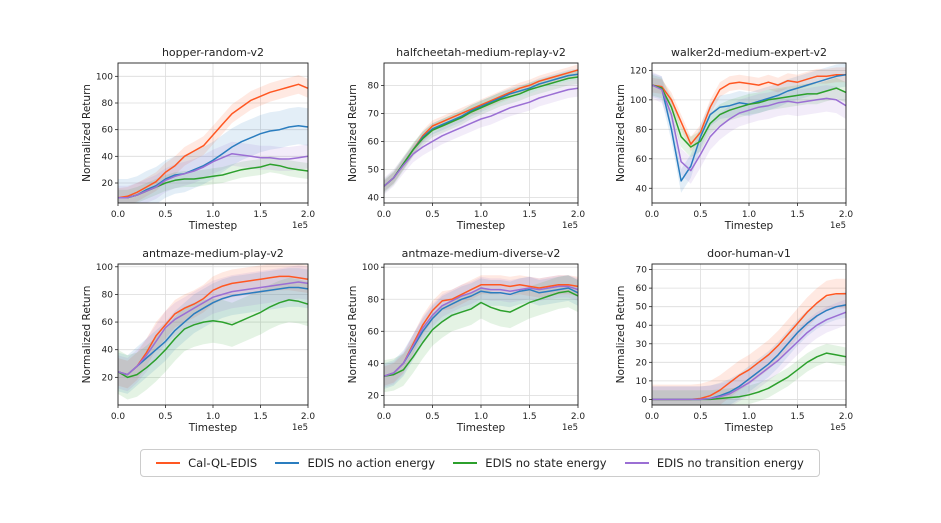 The width and height of the screenshot is (941, 523). What do you see at coordinates (481, 52) in the screenshot?
I see `chart-title: halfcheetah-medium-replay-v2` at bounding box center [481, 52].